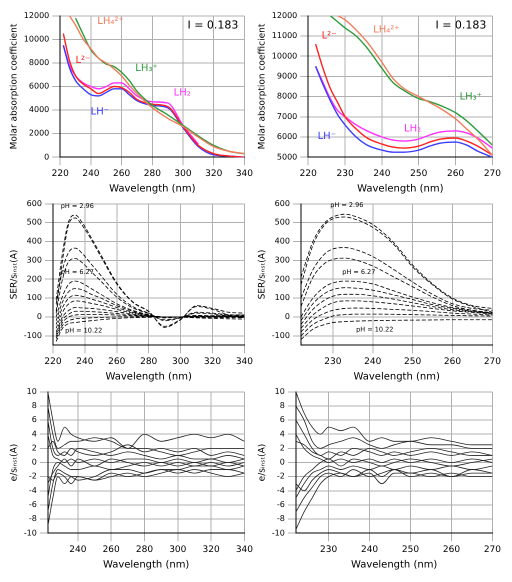 This screenshot has width=512, height=582. Describe the element at coordinates (287, 75) in the screenshot. I see `y-tick-label: 9000` at that location.